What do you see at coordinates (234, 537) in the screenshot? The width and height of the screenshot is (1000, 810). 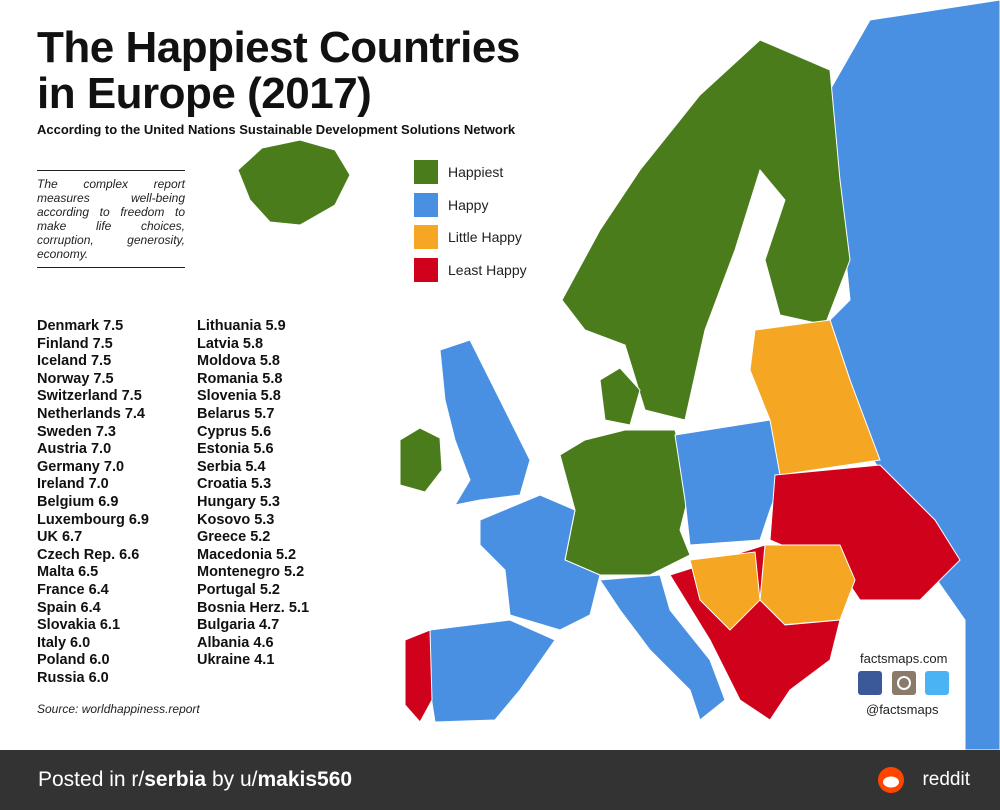 I see `ranking-entry: Greece 5.2` at bounding box center [234, 537].